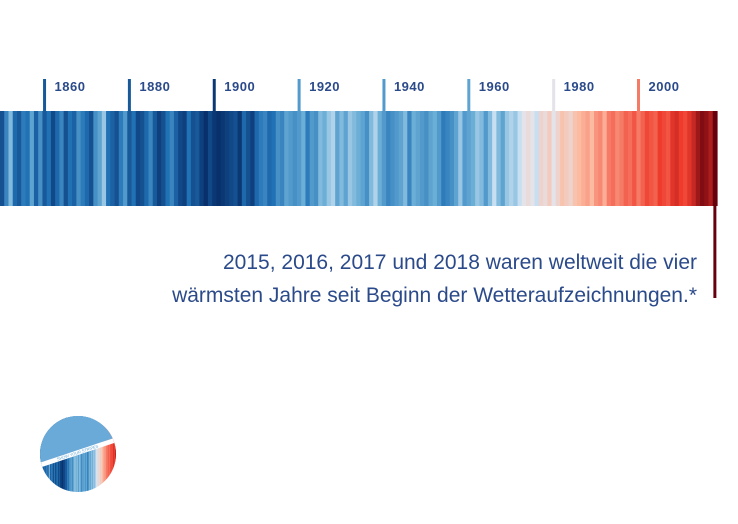 This screenshot has height=524, width=738. Describe the element at coordinates (452, 158) in the screenshot. I see `stripe-1956` at that location.